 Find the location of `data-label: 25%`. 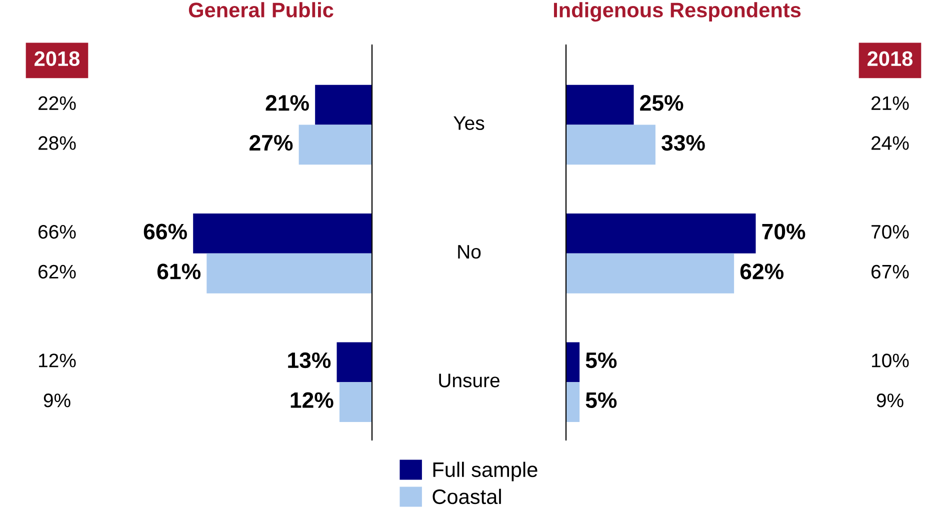

data-label: 25% is located at coordinates (662, 103).